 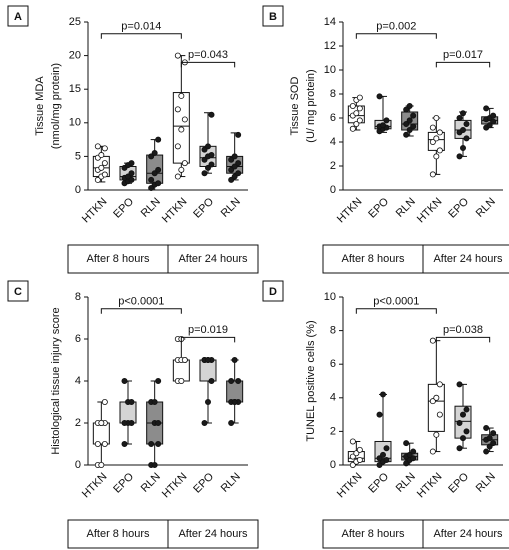 I want to click on p-value: p=0.017, so click(x=463, y=55).